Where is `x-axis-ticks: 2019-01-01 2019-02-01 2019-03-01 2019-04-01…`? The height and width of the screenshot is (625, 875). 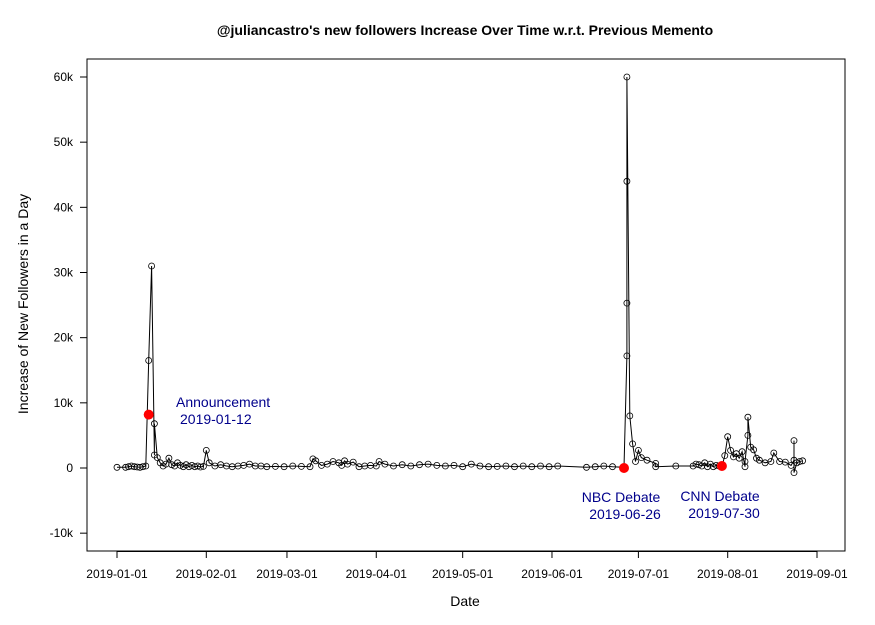
x-axis-ticks: 2019-01-01 2019-02-01 2019-03-01 2019-04-01… is located at coordinates (467, 566).